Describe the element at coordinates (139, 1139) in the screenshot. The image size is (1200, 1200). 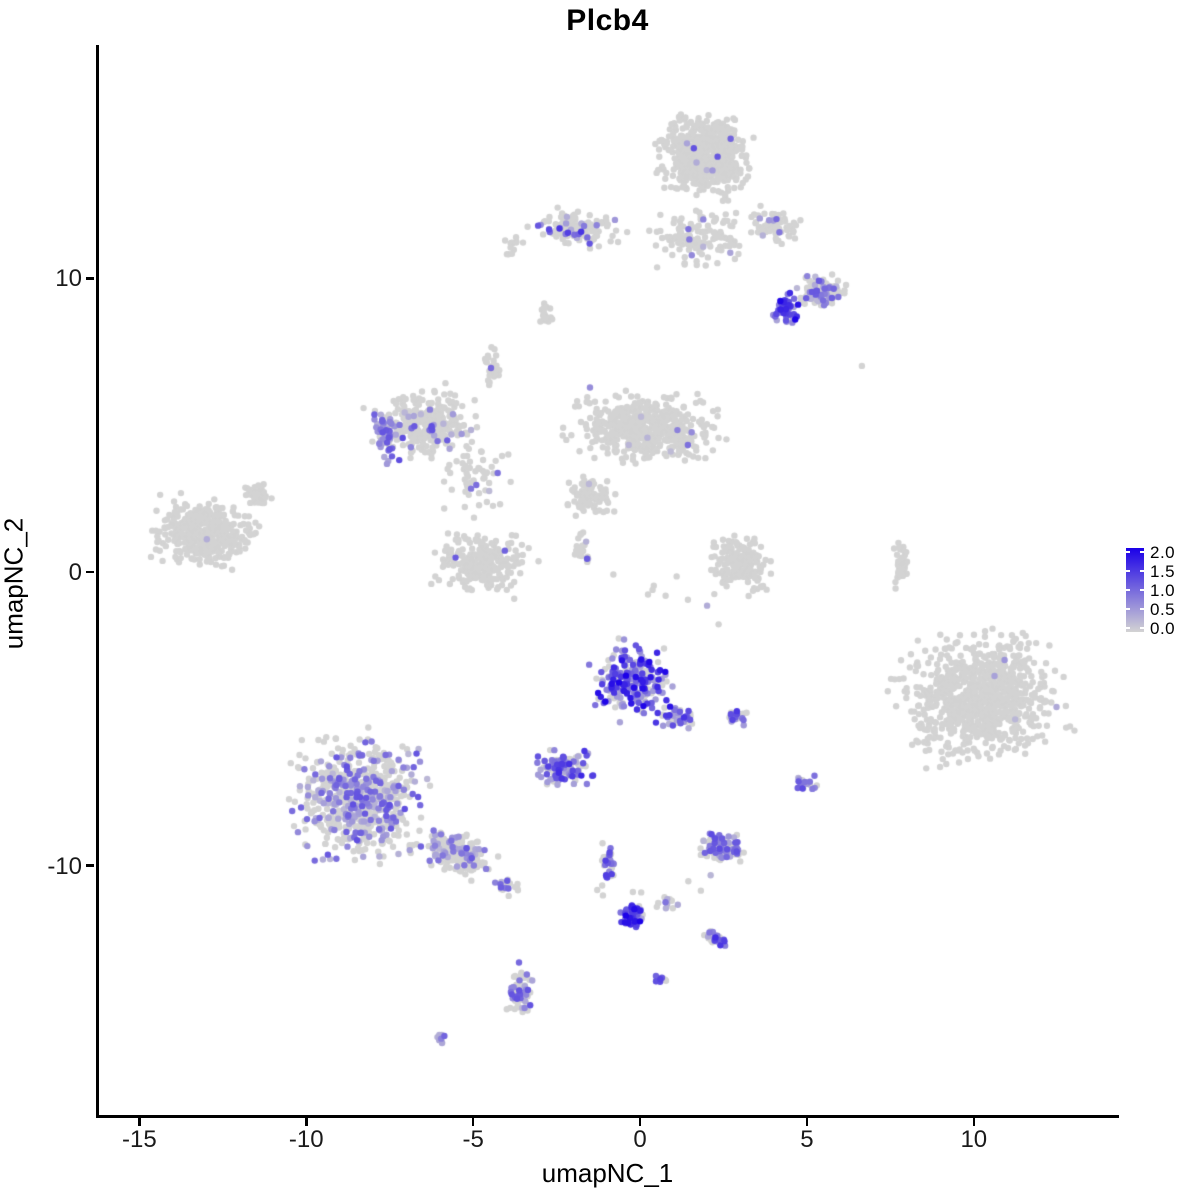
I see `x-tick-label: -15` at that location.